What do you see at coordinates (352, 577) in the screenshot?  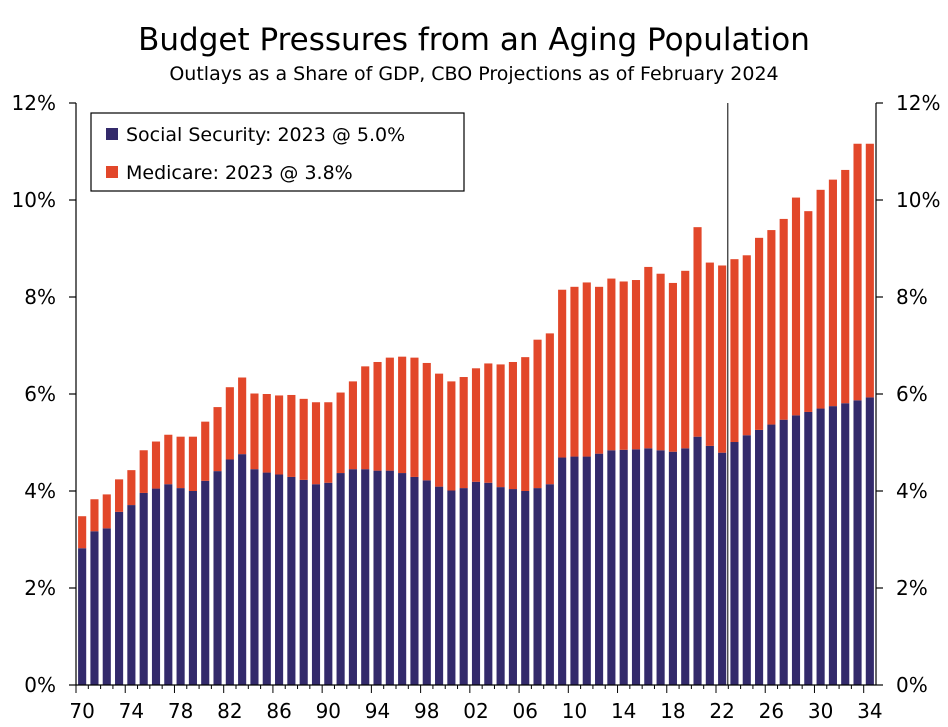 I see `bar-social-security-1992` at bounding box center [352, 577].